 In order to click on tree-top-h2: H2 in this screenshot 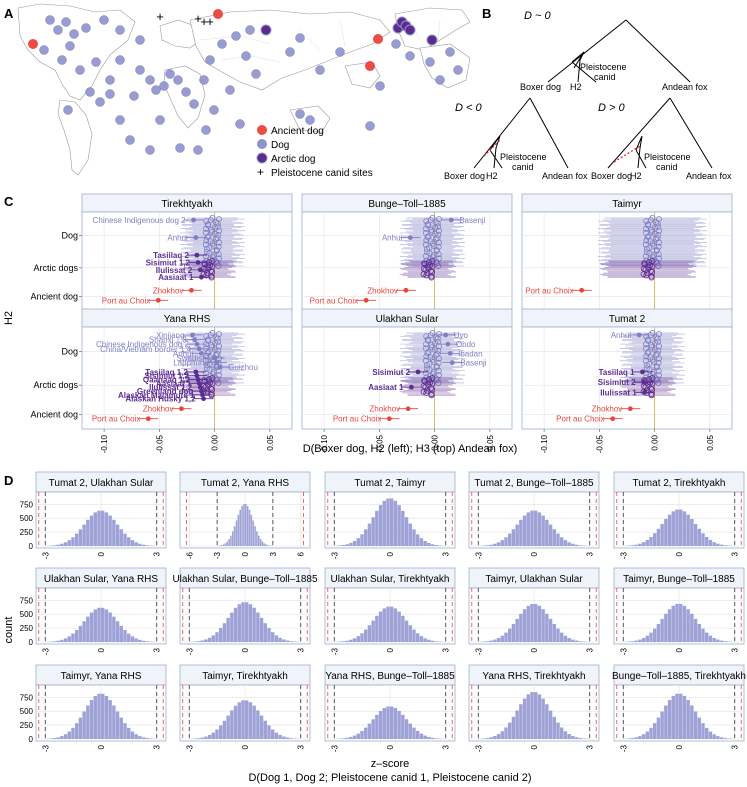, I will do `click(576, 87)`.